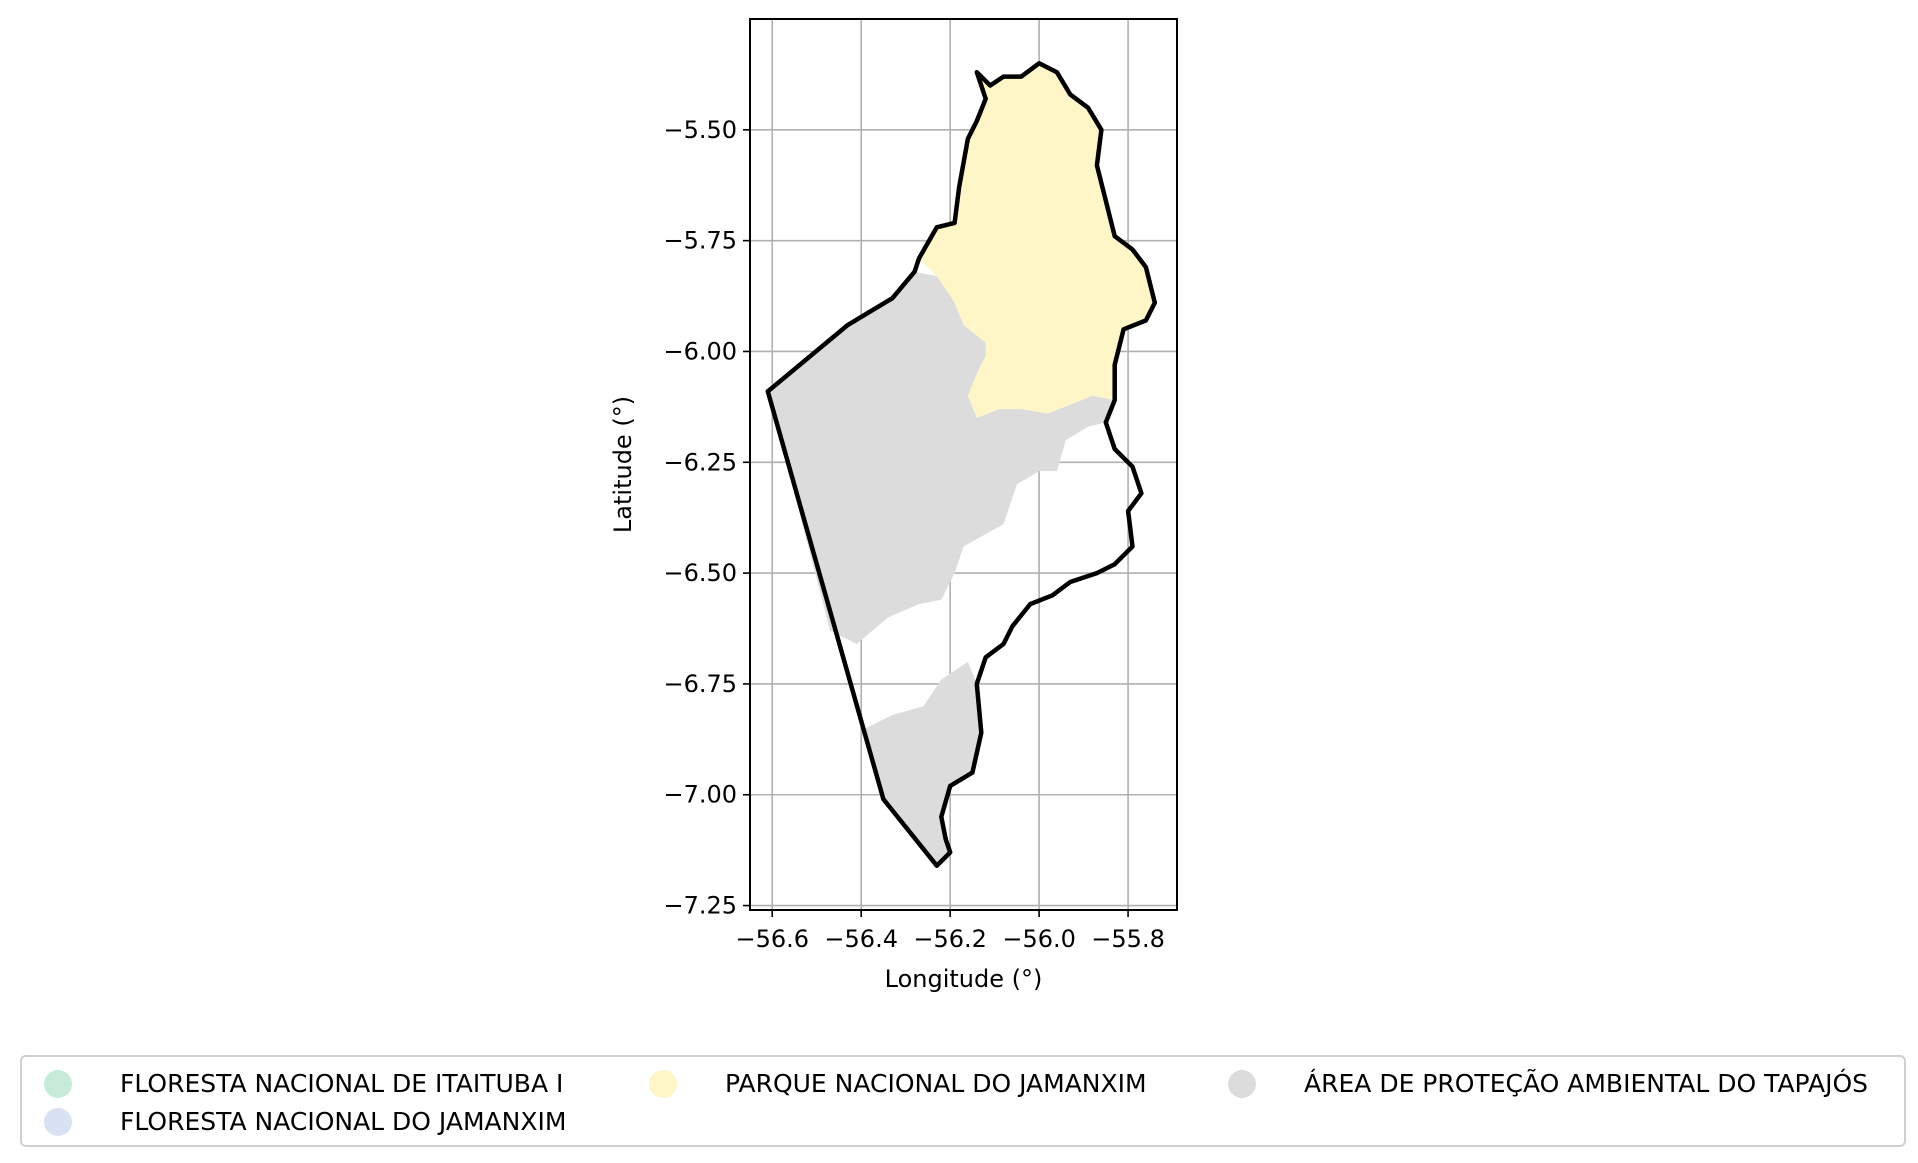 This screenshot has height=1163, width=1918. What do you see at coordinates (772, 939) in the screenshot?
I see `x-tick-label: −56.6` at bounding box center [772, 939].